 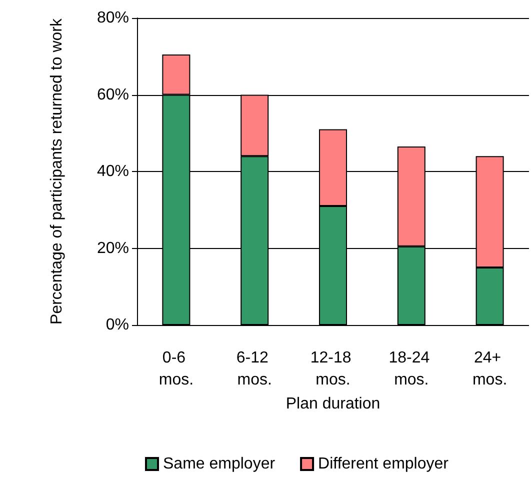 I want to click on y-tick-label: 0%, so click(x=117, y=325).